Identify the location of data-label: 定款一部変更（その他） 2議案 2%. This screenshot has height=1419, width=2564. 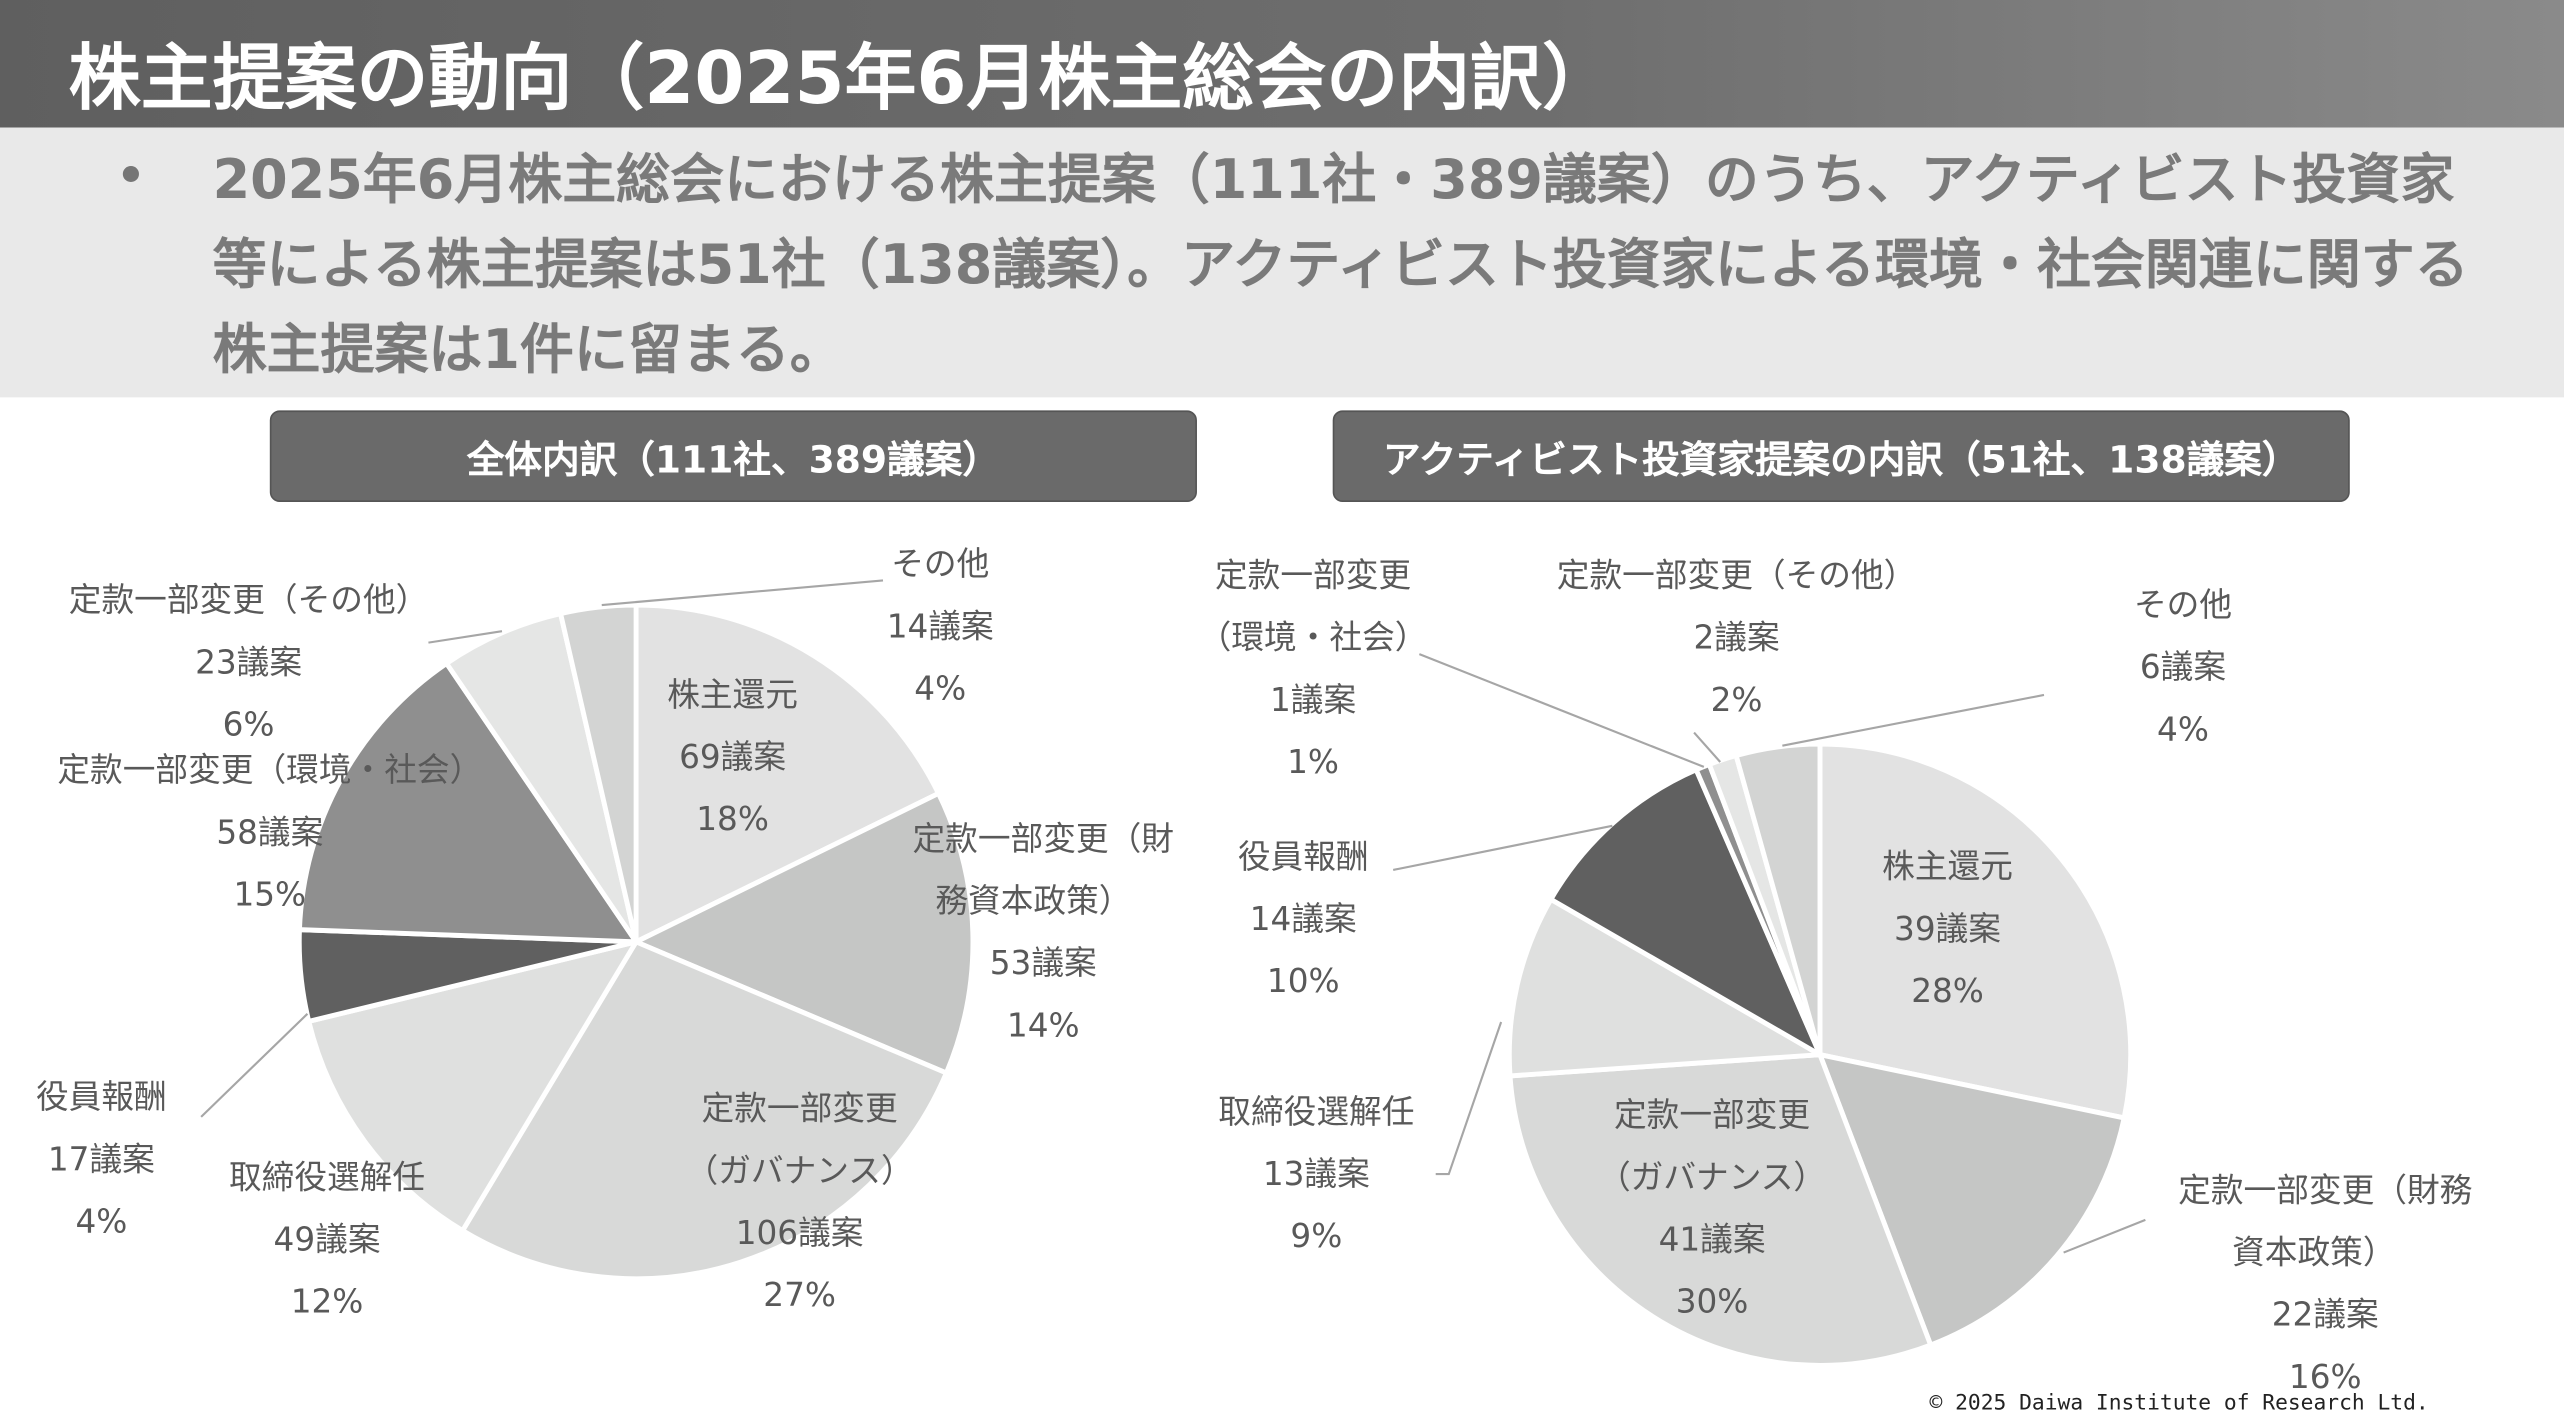
(1737, 638).